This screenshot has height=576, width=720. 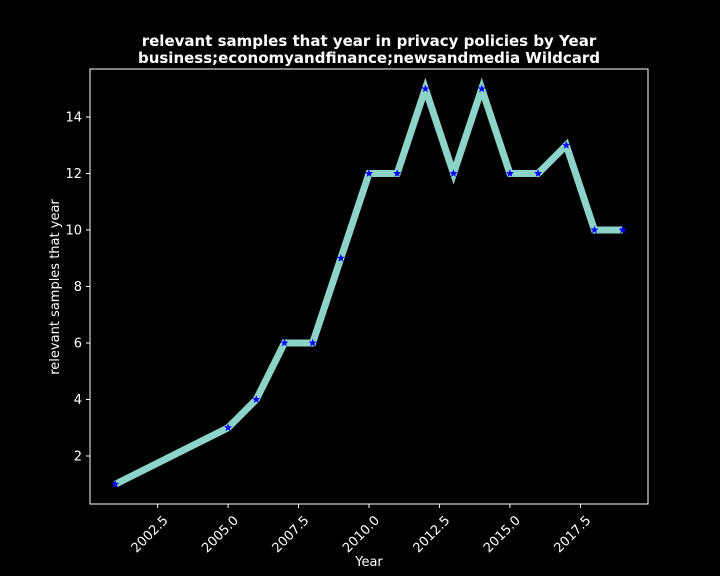 What do you see at coordinates (78, 456) in the screenshot?
I see `y-tick-label: 2` at bounding box center [78, 456].